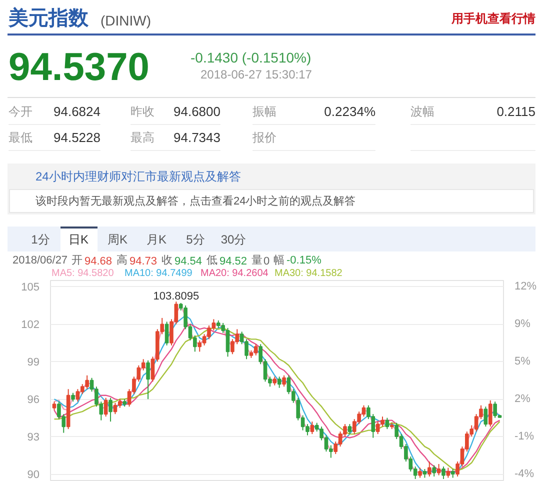  What do you see at coordinates (156, 239) in the screenshot?
I see `text: 月K` at bounding box center [156, 239].